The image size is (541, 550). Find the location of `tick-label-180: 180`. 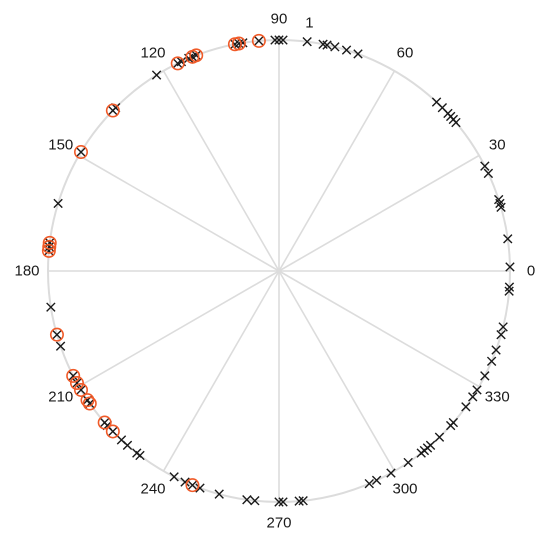

tick-label-180: 180 is located at coordinates (26, 271).